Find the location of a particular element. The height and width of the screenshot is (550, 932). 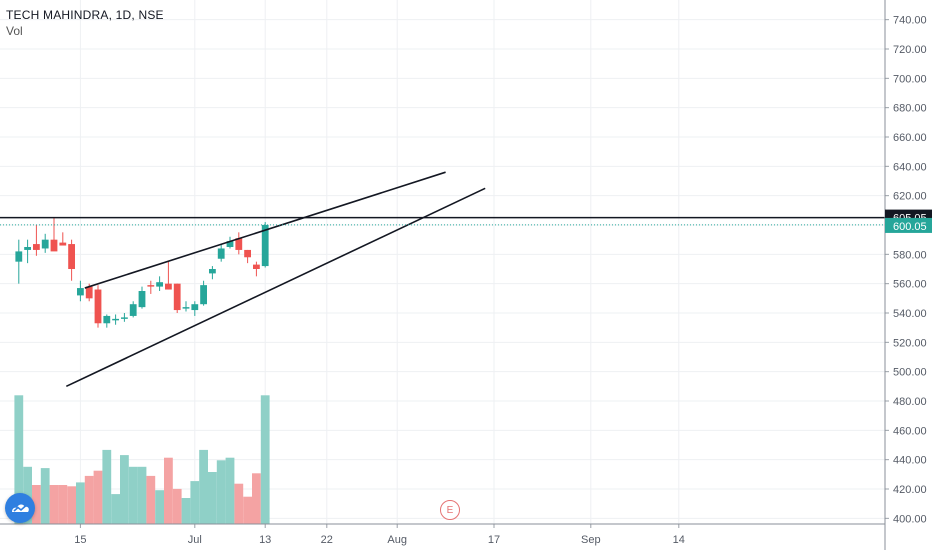

price-tick-label: 500.00 is located at coordinates (910, 373).